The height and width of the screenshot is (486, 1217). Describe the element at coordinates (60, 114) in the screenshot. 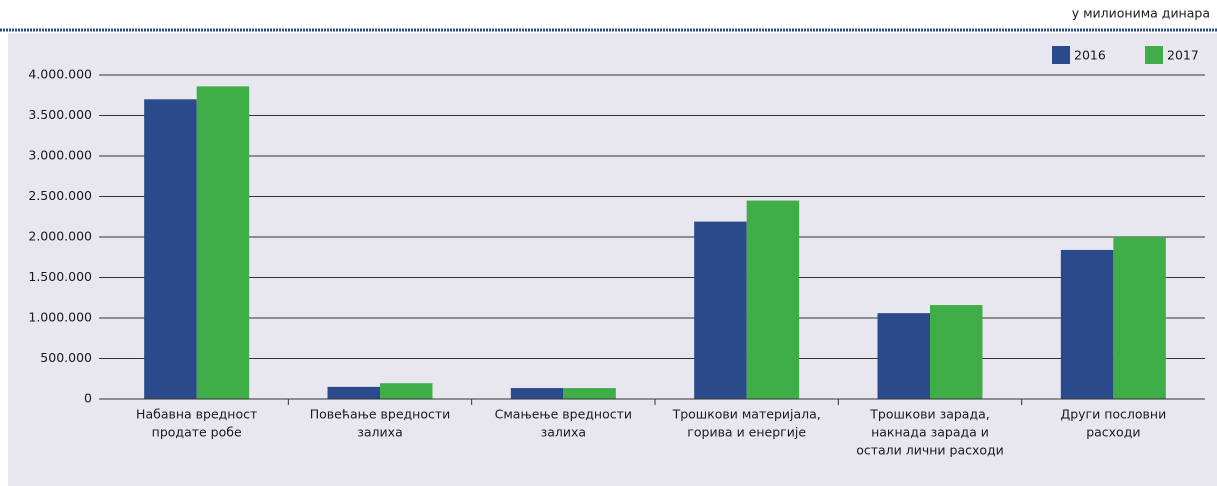

I see `y-tick-label: 3.500.000` at that location.